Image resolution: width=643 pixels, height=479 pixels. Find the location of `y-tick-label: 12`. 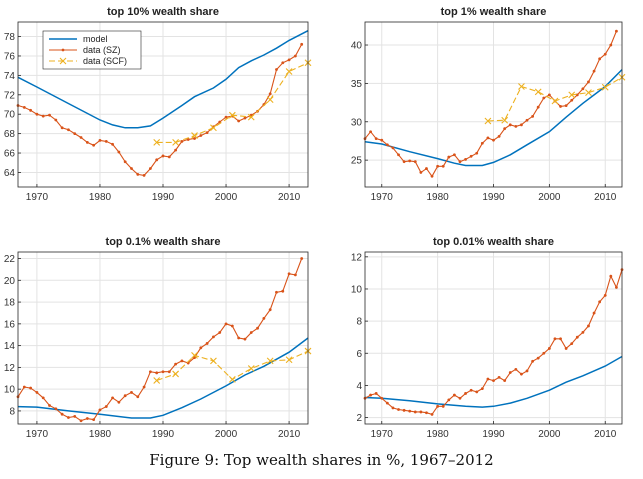

y-tick-label: 12 is located at coordinates (10, 368).